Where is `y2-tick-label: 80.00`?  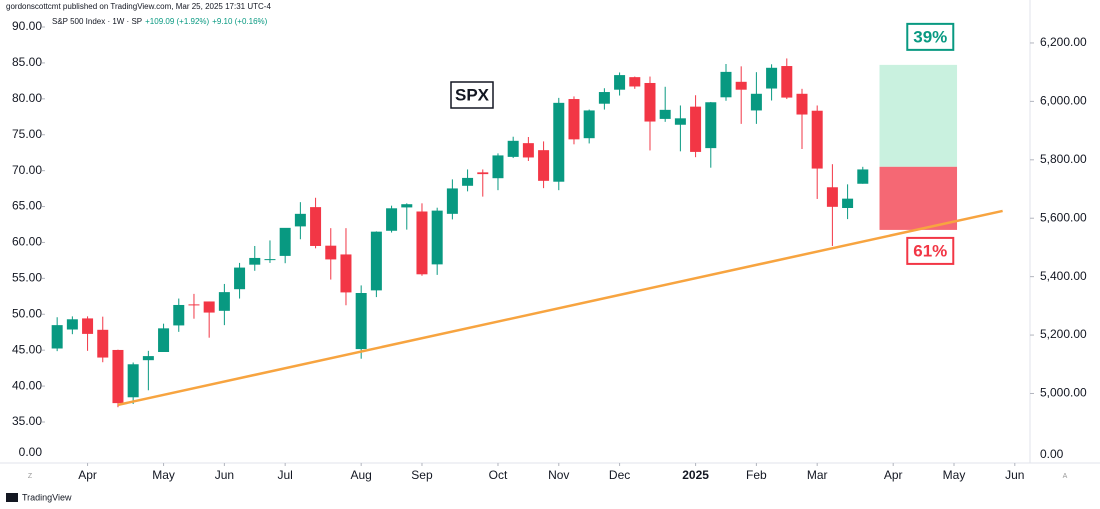 y2-tick-label: 80.00 is located at coordinates (27, 98).